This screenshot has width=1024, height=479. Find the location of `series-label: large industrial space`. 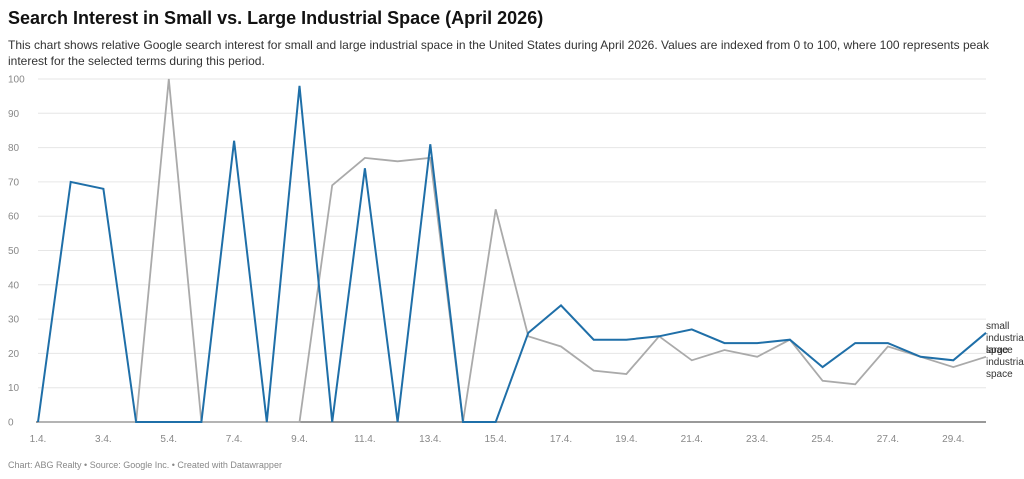

series-label: large industrial space is located at coordinates (1005, 362).